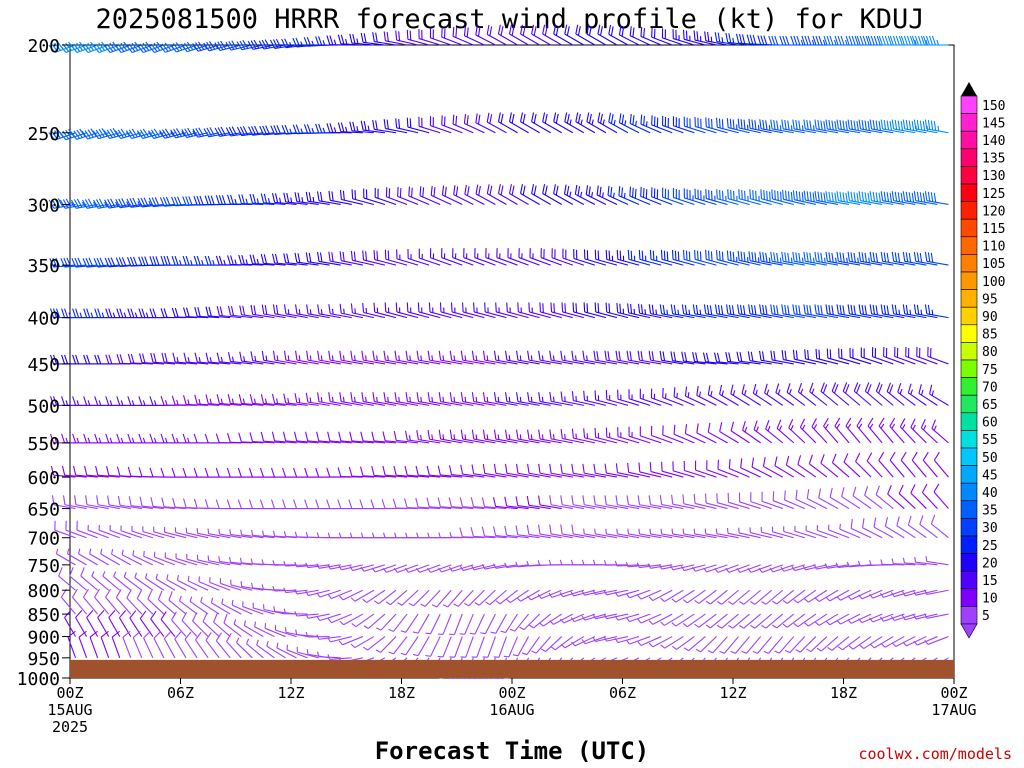 The height and width of the screenshot is (768, 1024). I want to click on y-tick-label: 700, so click(43, 539).